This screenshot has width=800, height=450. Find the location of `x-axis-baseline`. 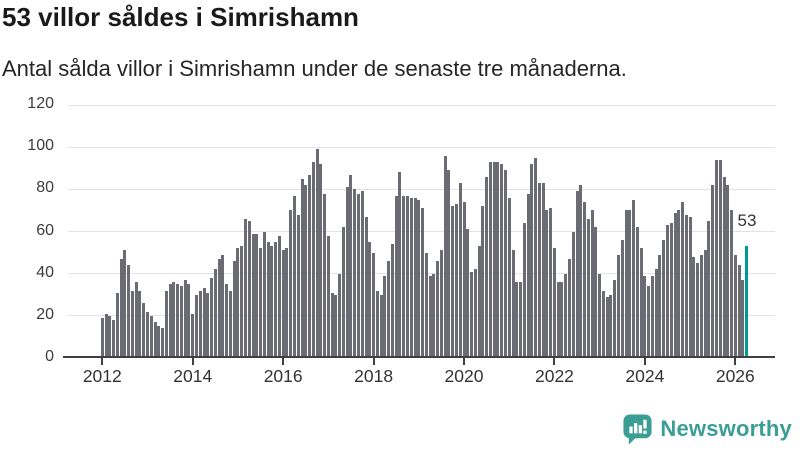

x-axis-baseline is located at coordinates (419, 357).